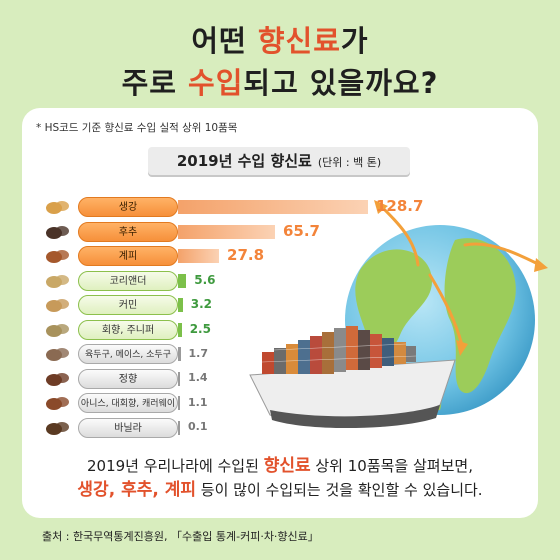  I want to click on headline-line-1: 어떤 향신료가, so click(280, 39).